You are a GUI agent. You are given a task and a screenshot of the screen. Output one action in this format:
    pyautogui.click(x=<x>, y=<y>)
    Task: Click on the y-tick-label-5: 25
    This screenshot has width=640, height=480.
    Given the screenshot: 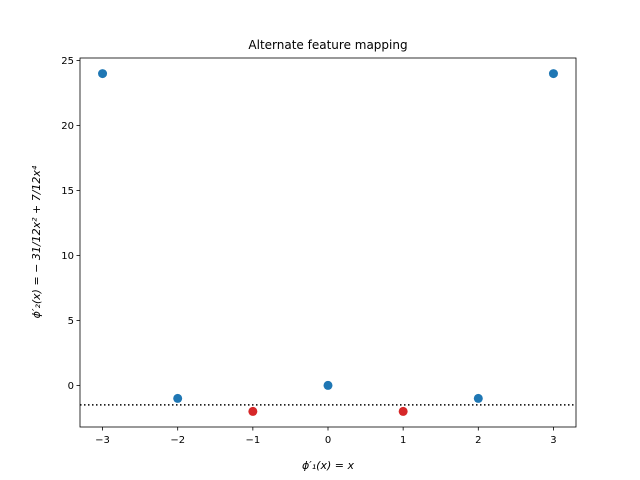 What is the action you would take?
    pyautogui.click(x=67, y=61)
    